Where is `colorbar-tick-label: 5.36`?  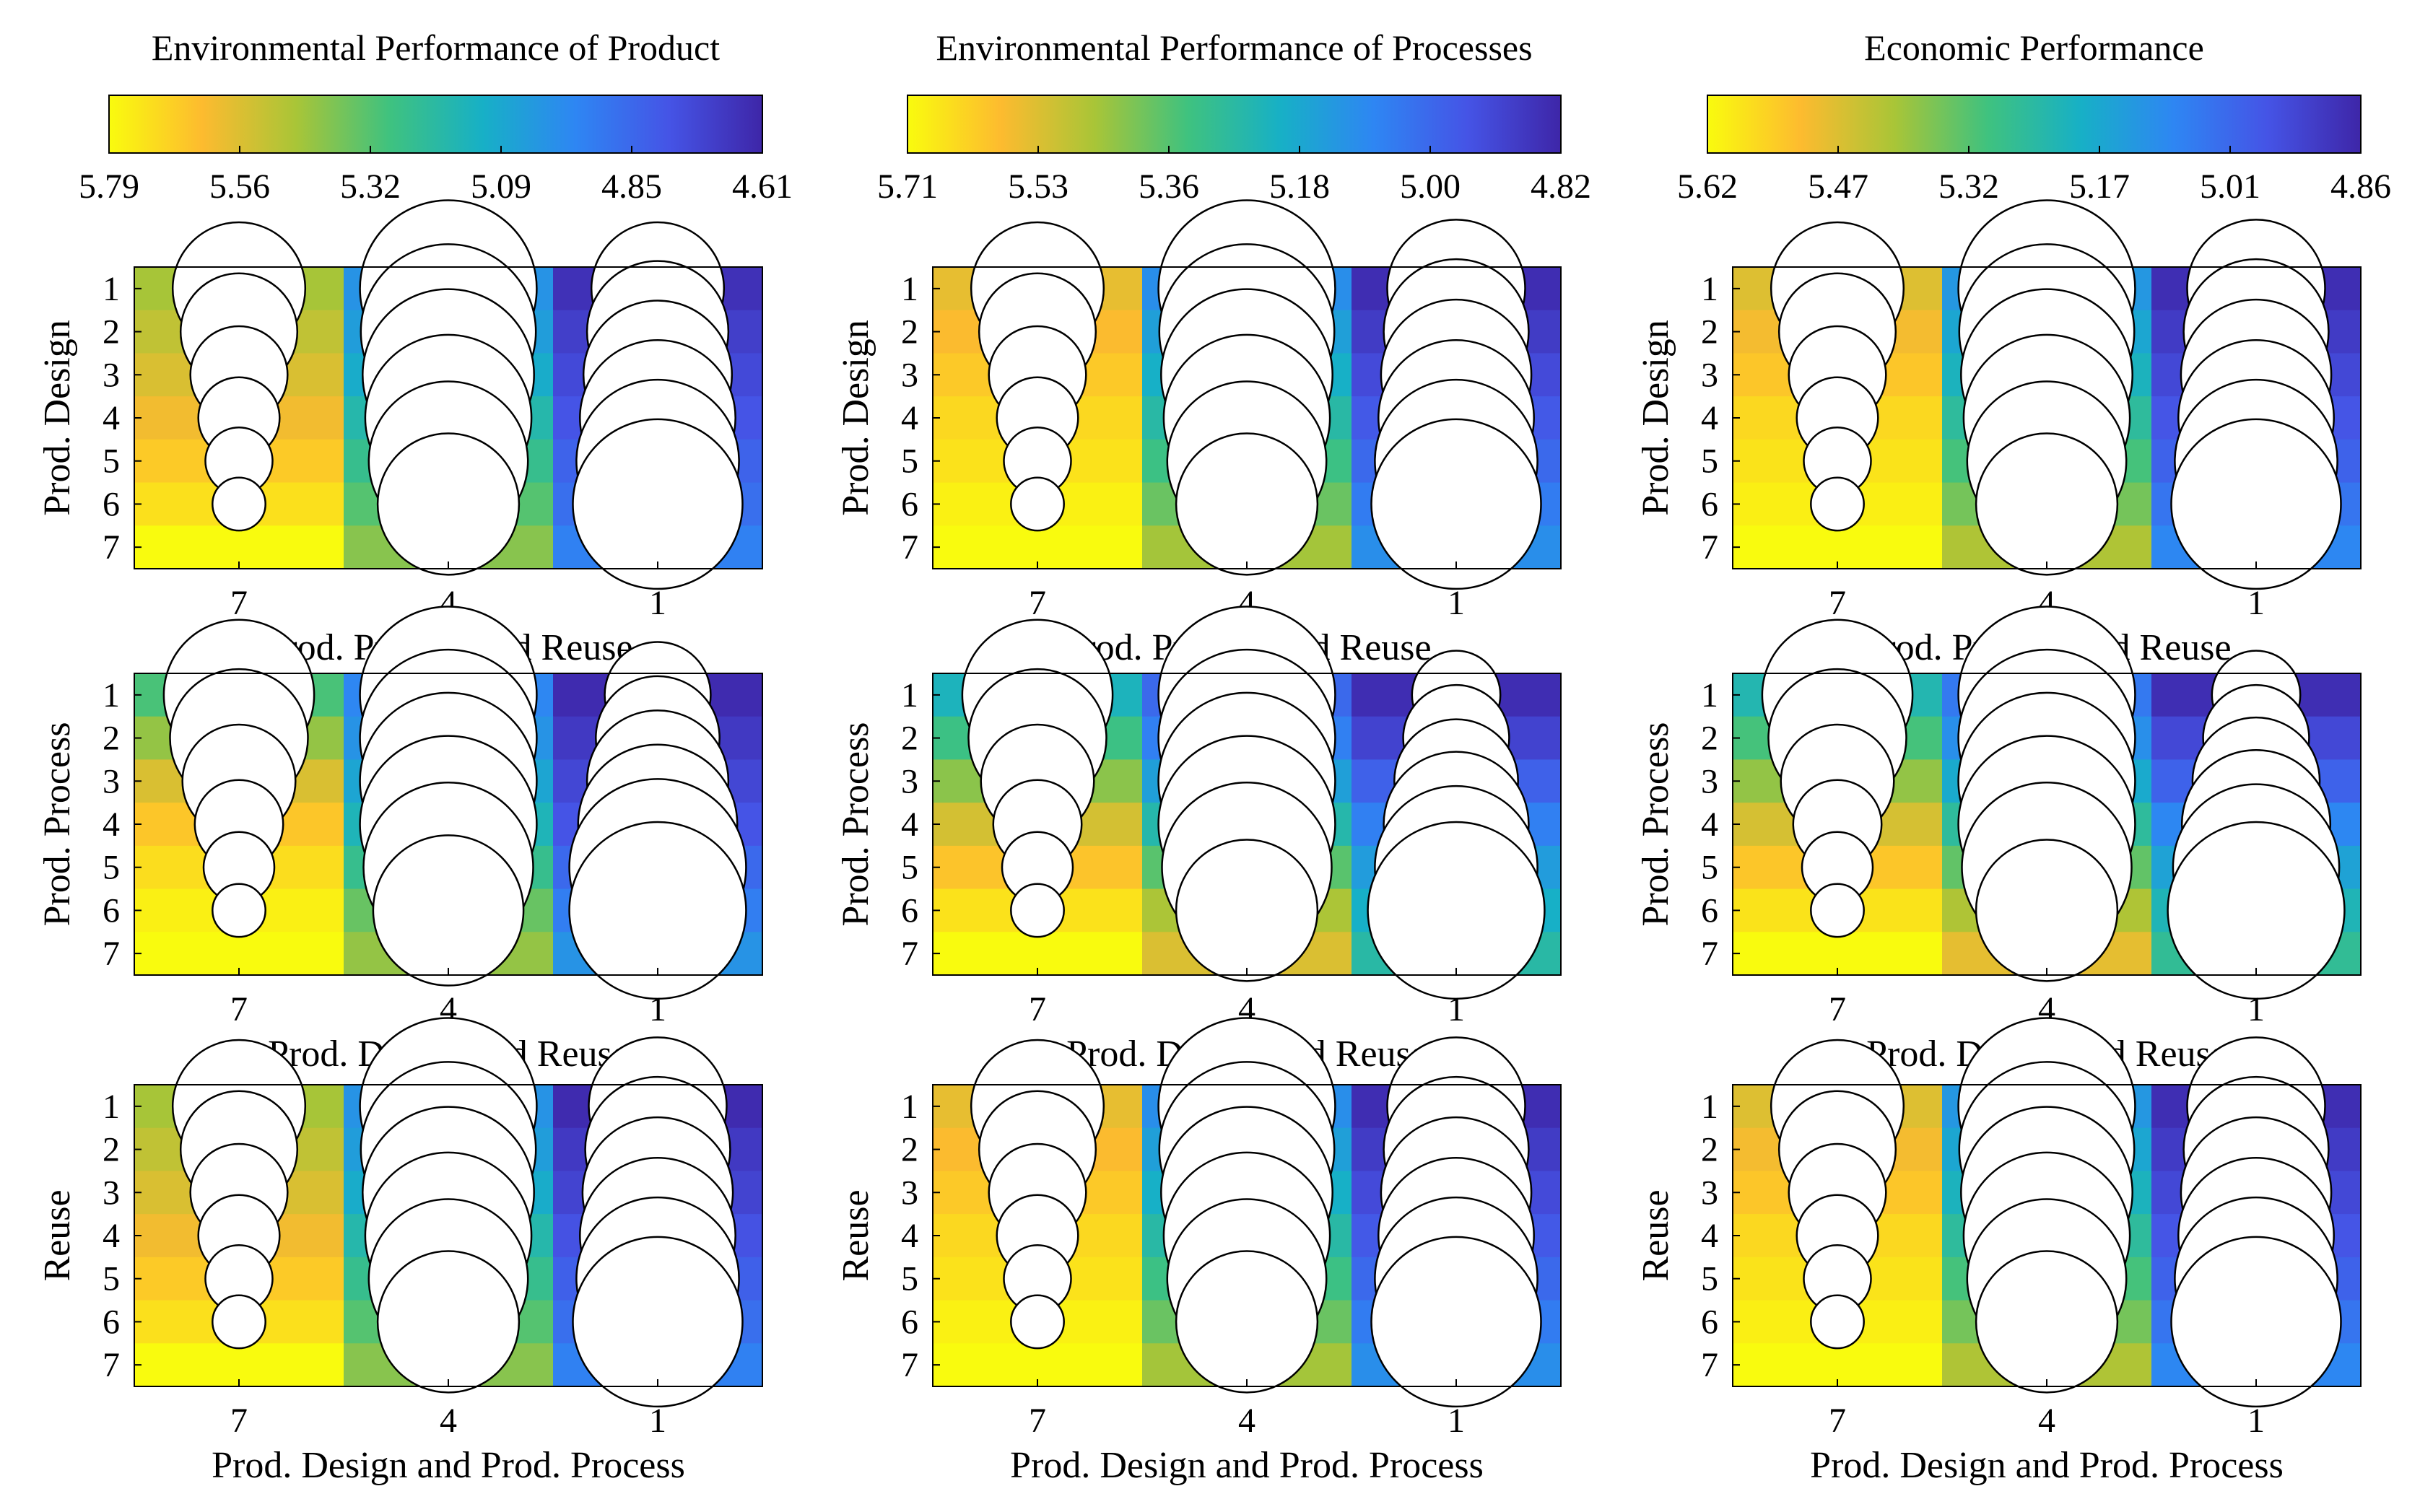
colorbar-tick-label: 5.36 is located at coordinates (1169, 187).